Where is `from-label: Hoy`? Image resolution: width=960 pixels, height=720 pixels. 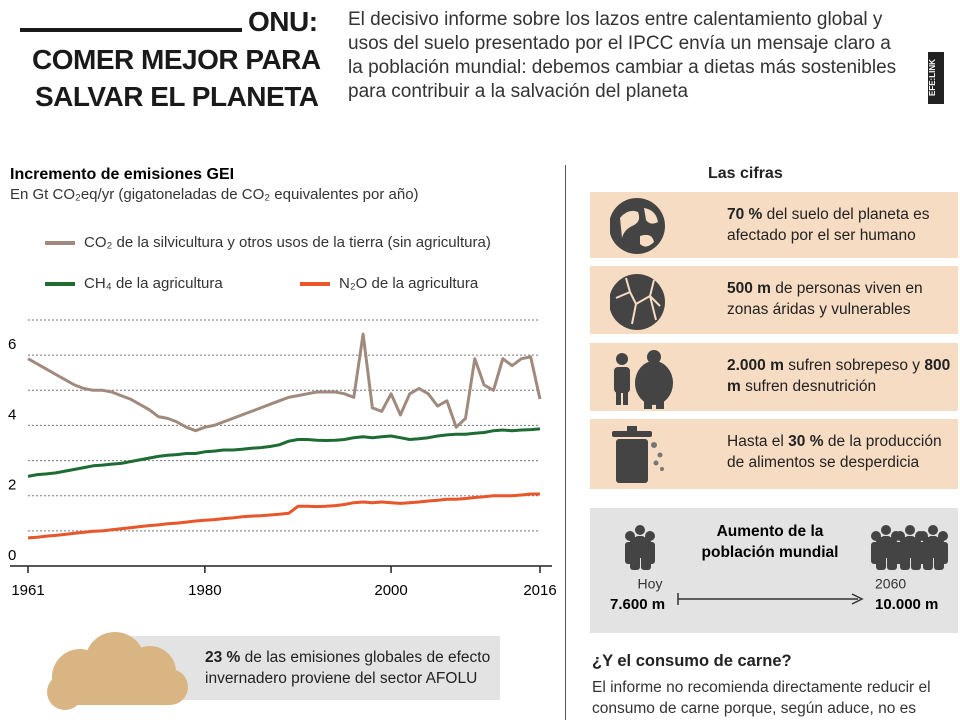 from-label: Hoy is located at coordinates (650, 584).